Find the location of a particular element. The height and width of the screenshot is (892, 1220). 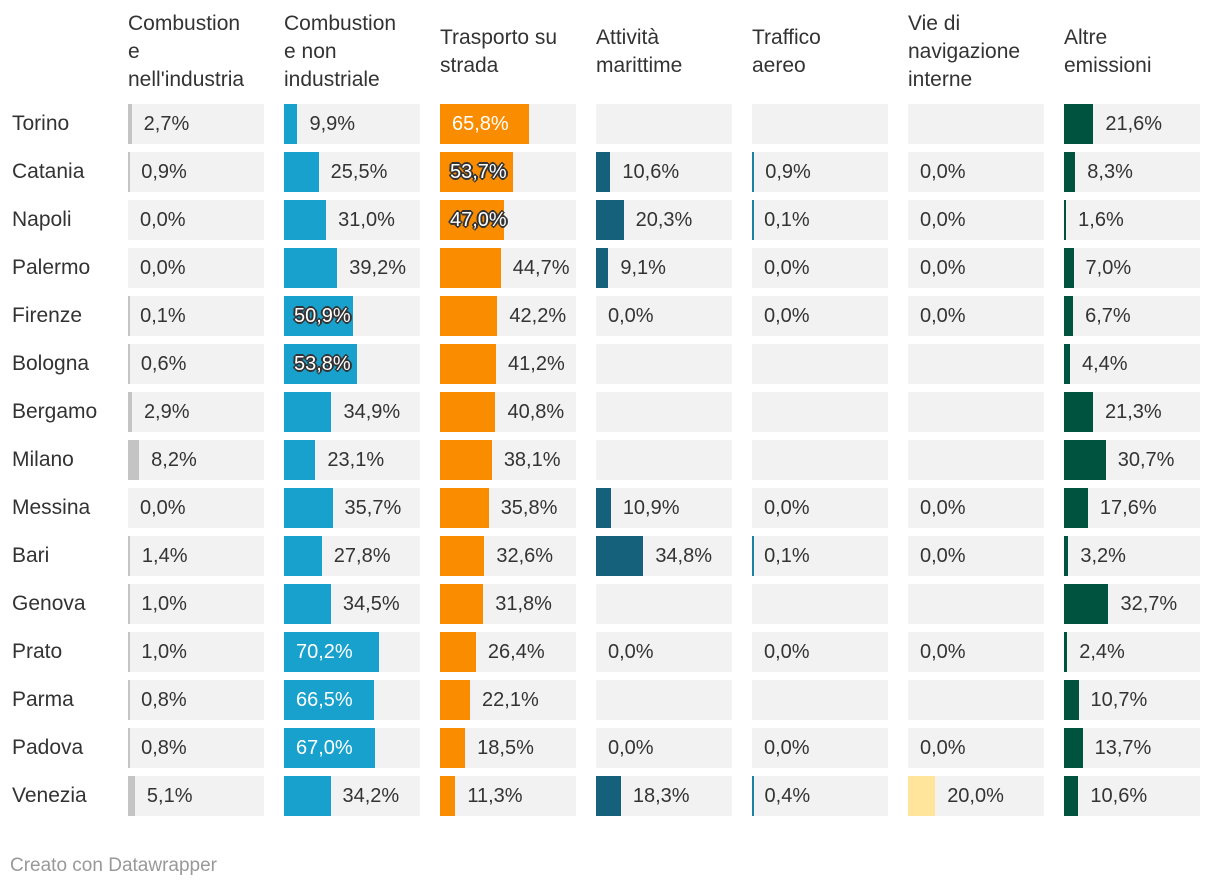

row-label: Firenze is located at coordinates (47, 315).